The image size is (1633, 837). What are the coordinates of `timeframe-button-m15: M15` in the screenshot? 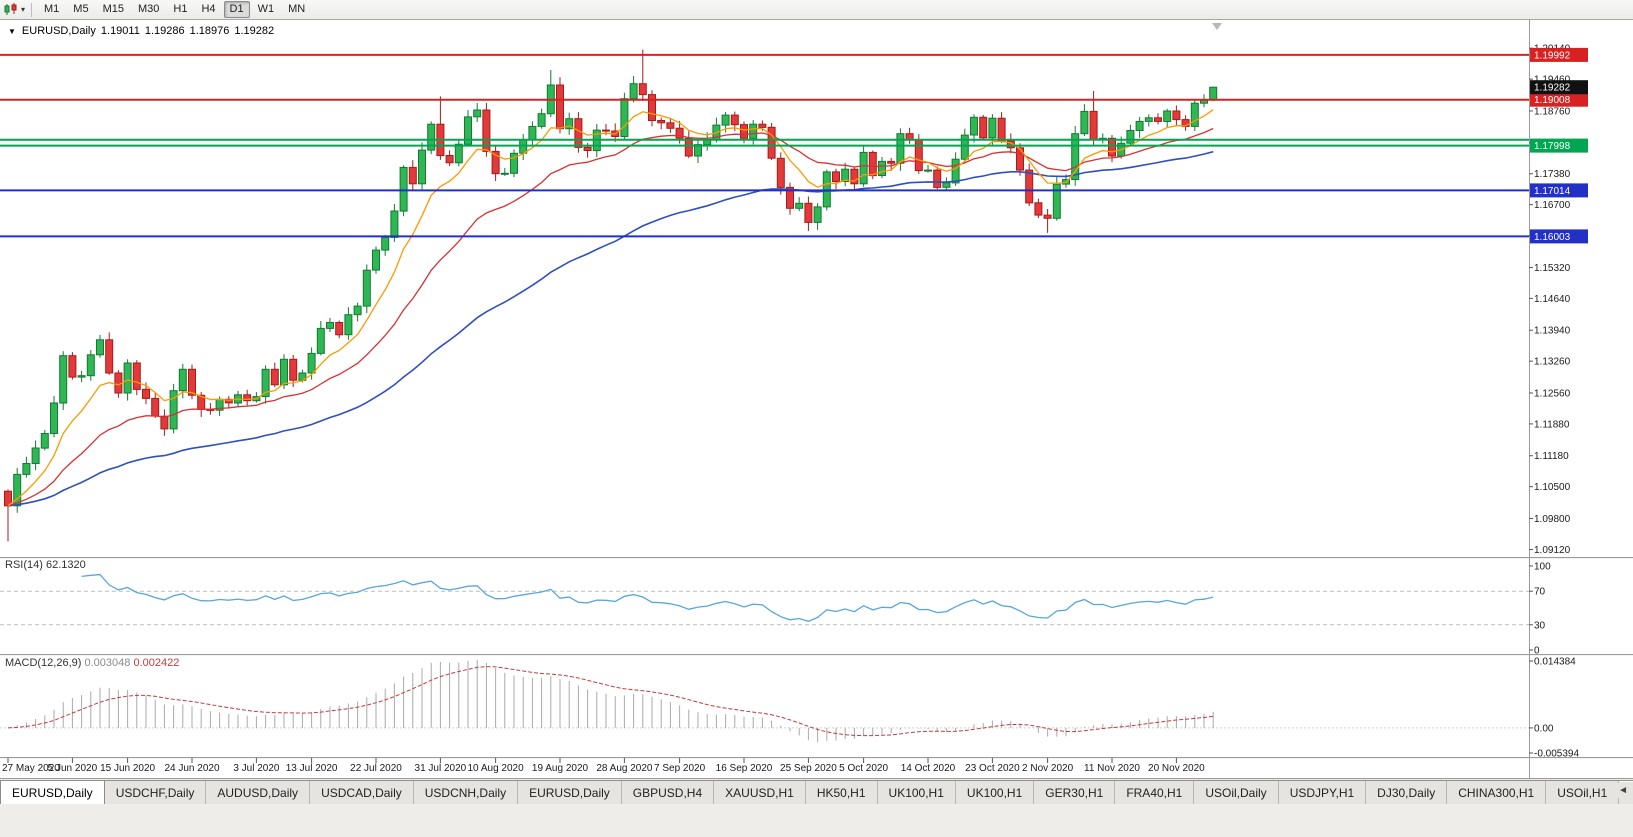 It's located at (113, 9).